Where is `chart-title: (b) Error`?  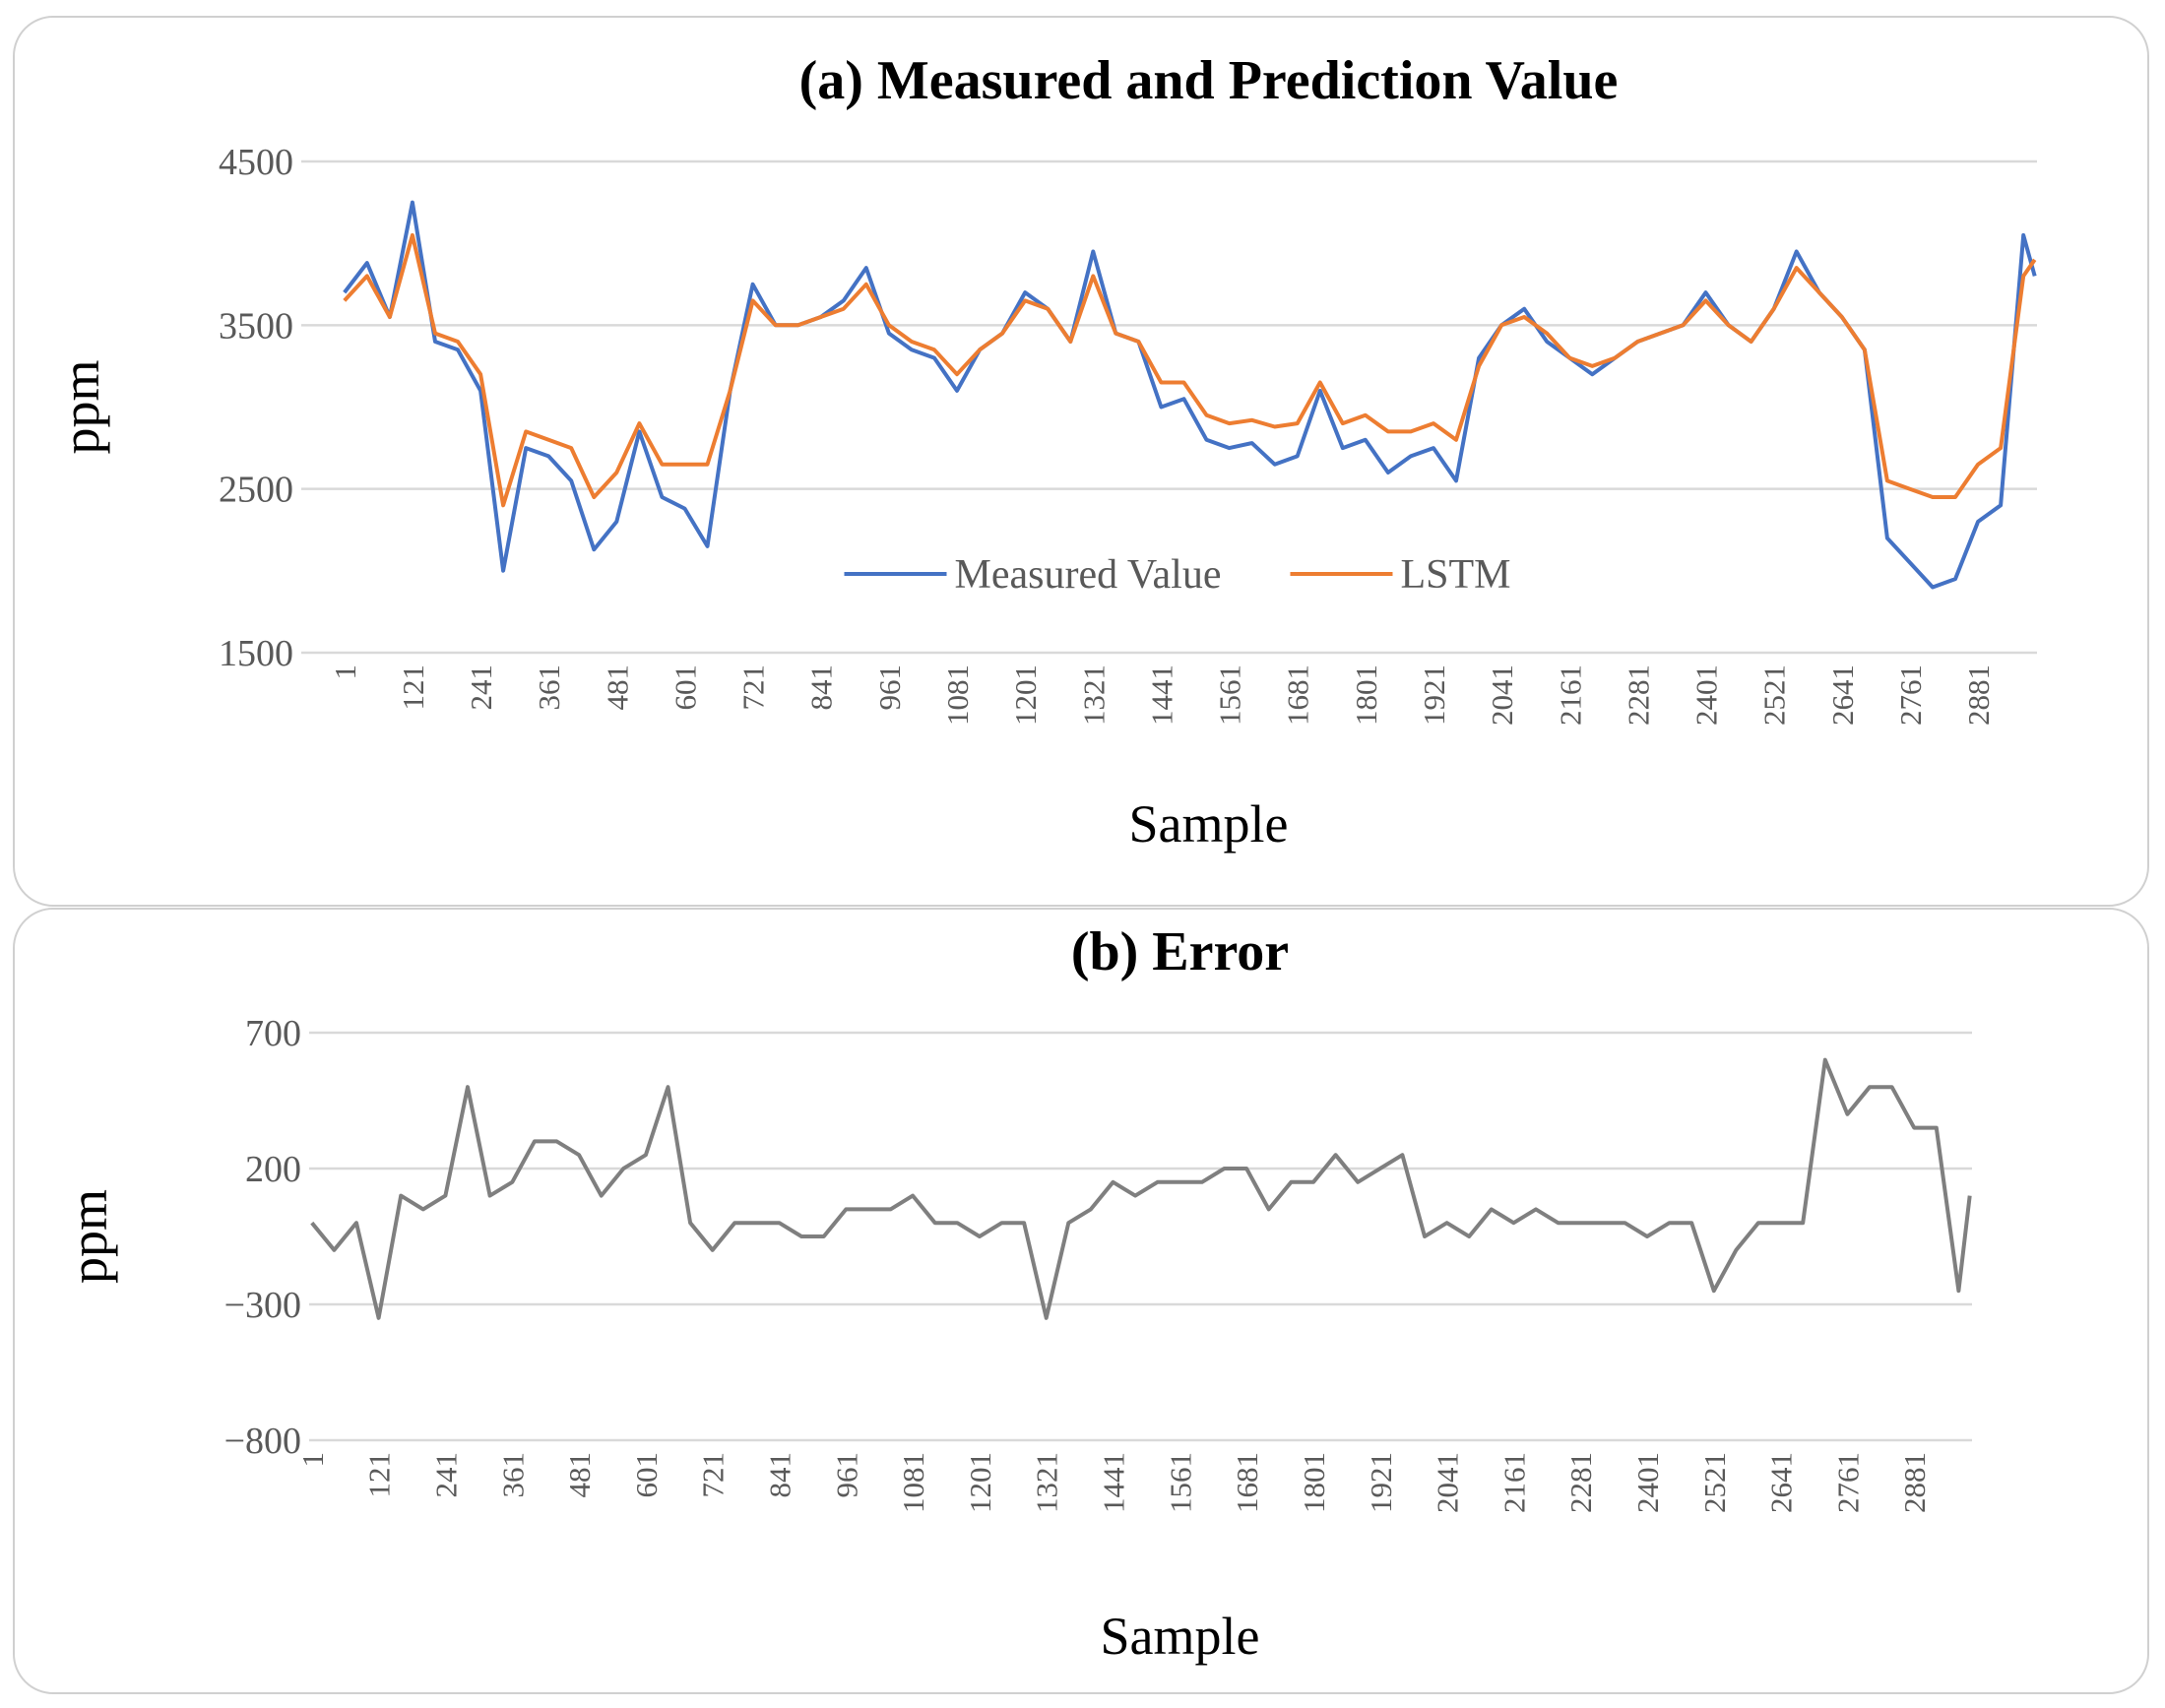
chart-title: (b) Error is located at coordinates (1180, 951).